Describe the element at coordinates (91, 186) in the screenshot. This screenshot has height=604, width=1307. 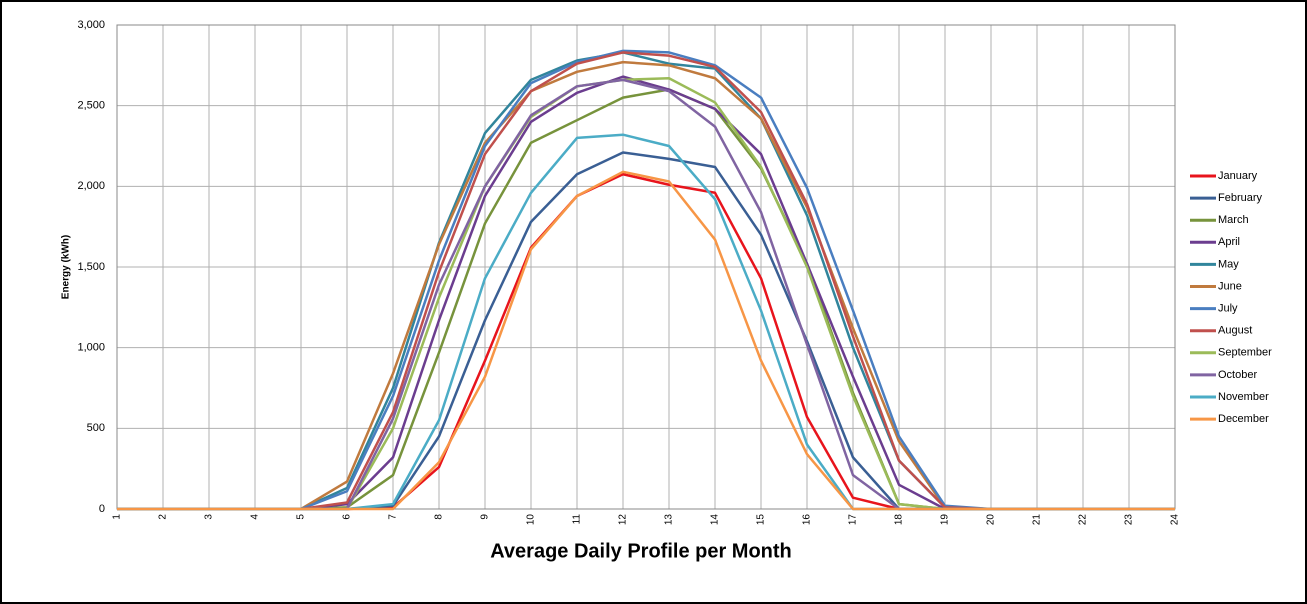
I see `y-tick-label: 2,000` at that location.